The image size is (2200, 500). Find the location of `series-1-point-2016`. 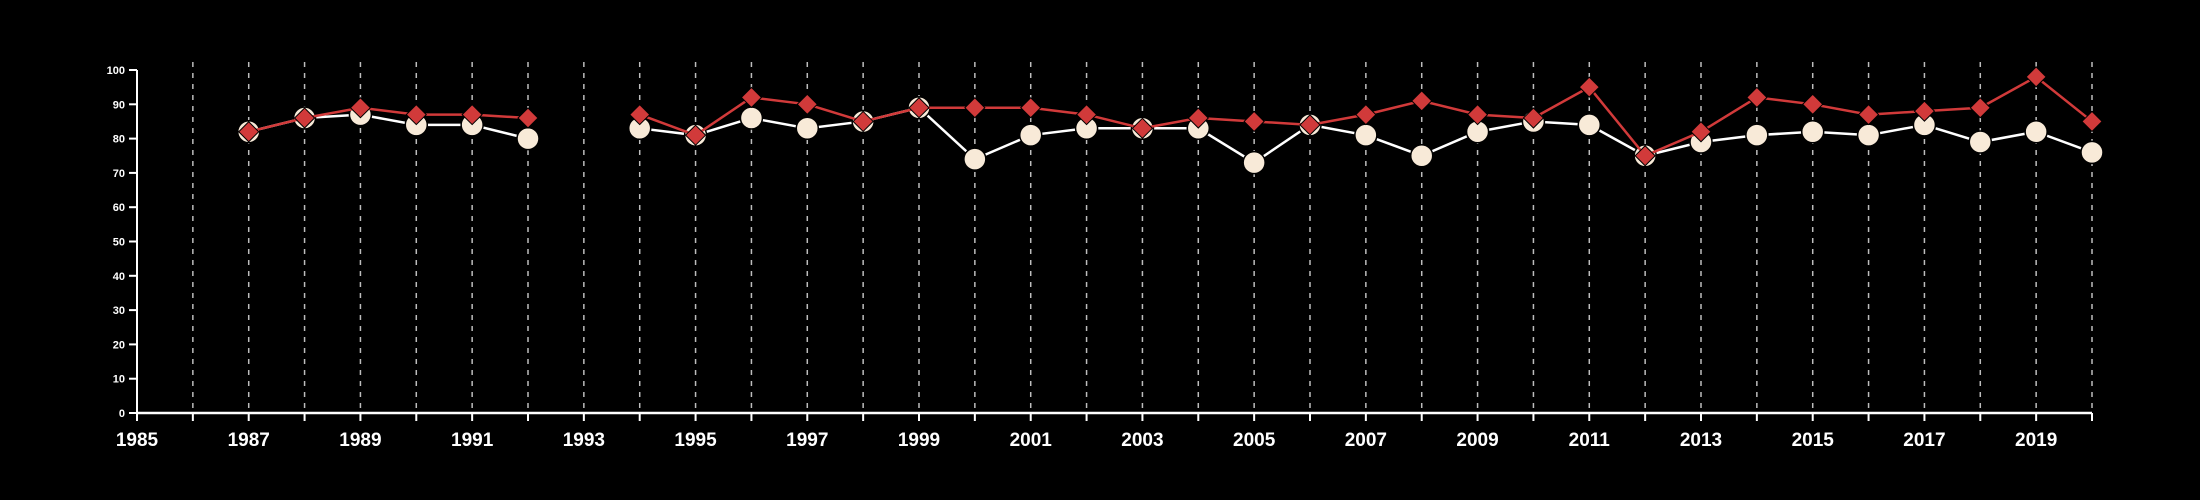

series-1-point-2016 is located at coordinates (1868, 114).